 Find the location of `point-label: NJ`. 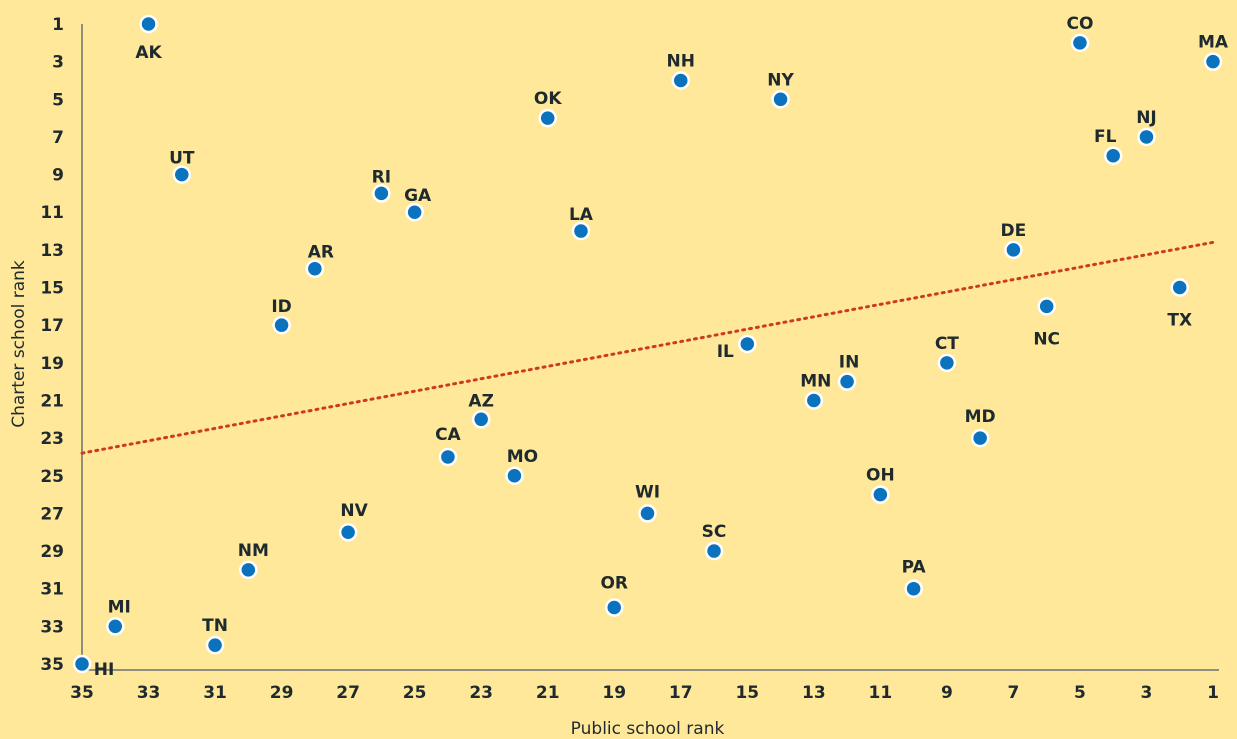

point-label: NJ is located at coordinates (1146, 118).